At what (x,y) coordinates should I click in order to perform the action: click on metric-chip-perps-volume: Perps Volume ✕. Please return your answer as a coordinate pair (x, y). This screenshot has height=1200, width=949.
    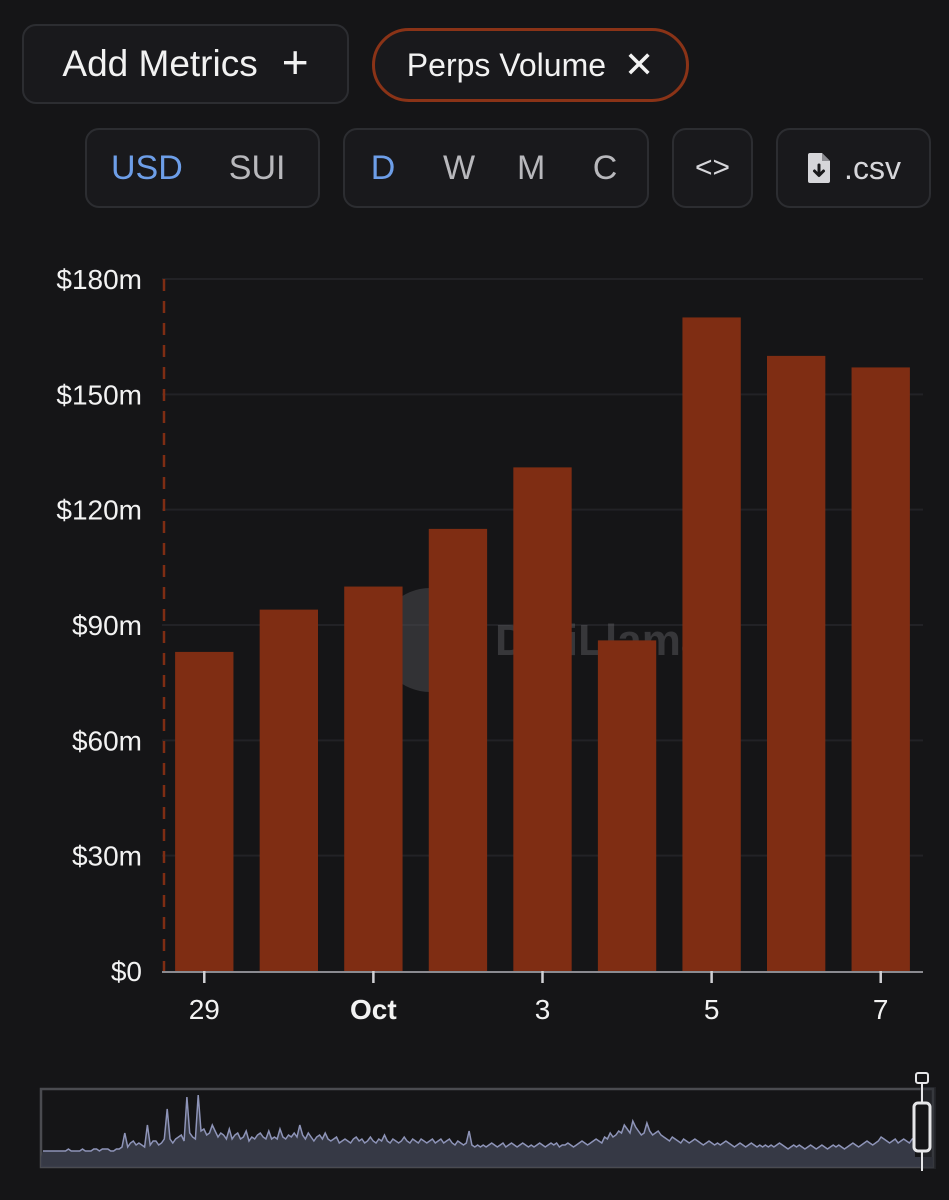
    Looking at the image, I should click on (530, 65).